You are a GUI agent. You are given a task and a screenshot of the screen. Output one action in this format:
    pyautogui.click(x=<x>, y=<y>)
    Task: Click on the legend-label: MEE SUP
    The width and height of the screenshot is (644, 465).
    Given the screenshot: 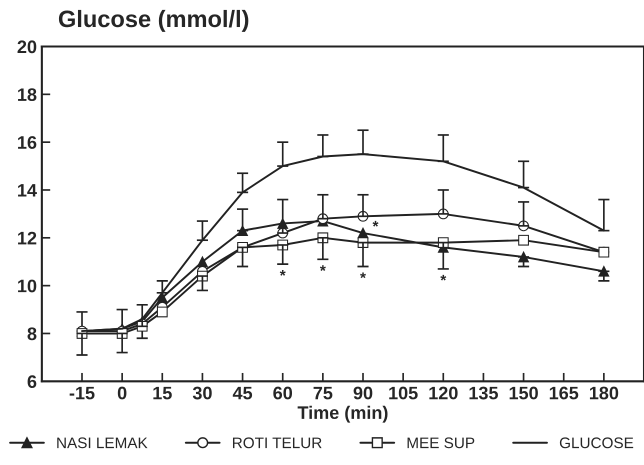 What is the action you would take?
    pyautogui.click(x=441, y=442)
    